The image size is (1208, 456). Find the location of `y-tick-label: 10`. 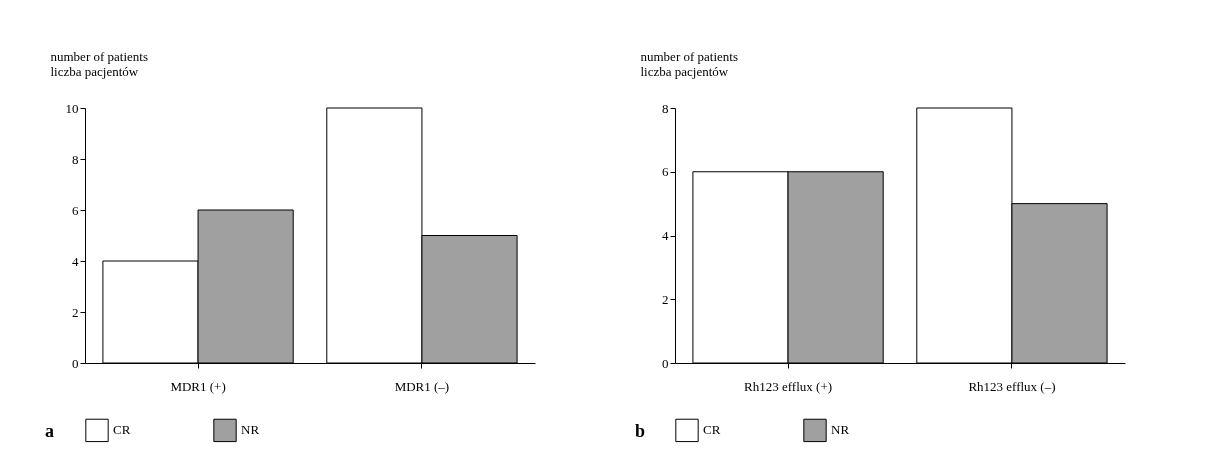

y-tick-label: 10 is located at coordinates (72, 108).